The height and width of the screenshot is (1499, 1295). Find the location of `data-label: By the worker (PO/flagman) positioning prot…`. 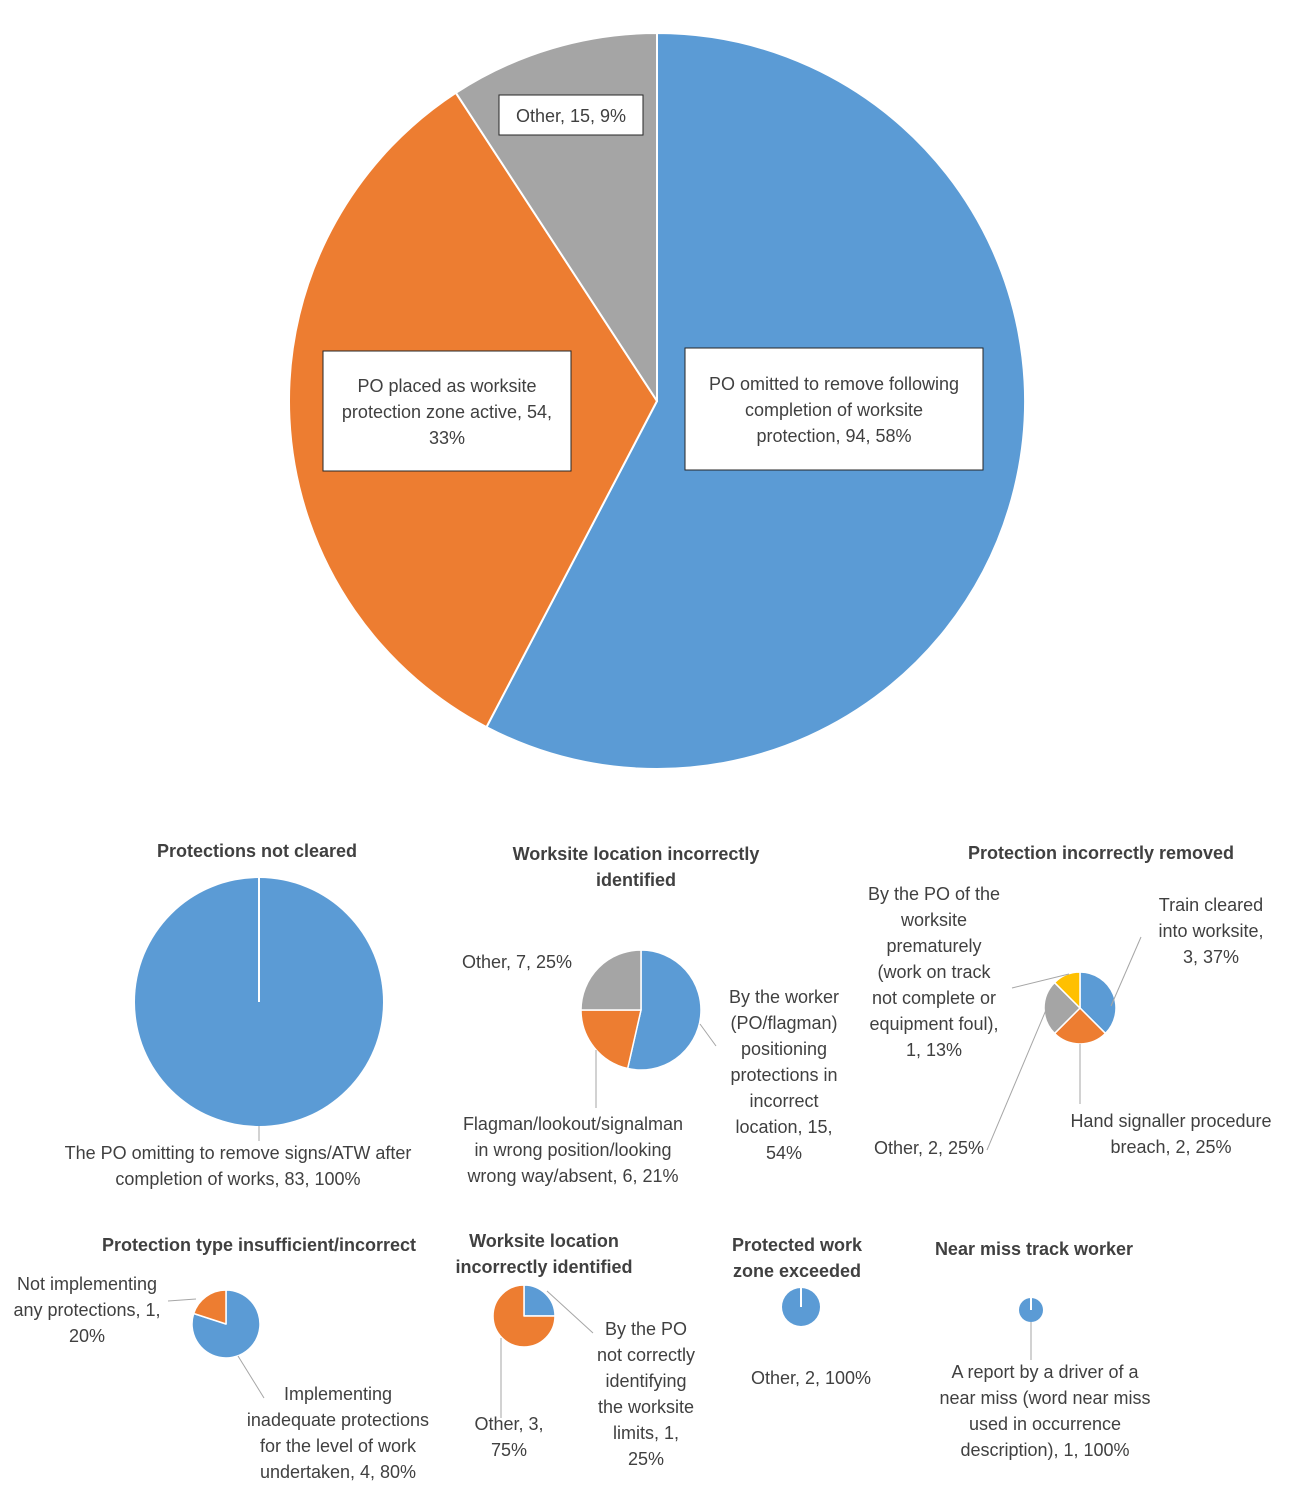

data-label: By the worker (PO/flagman) positioning prot… is located at coordinates (784, 1075).